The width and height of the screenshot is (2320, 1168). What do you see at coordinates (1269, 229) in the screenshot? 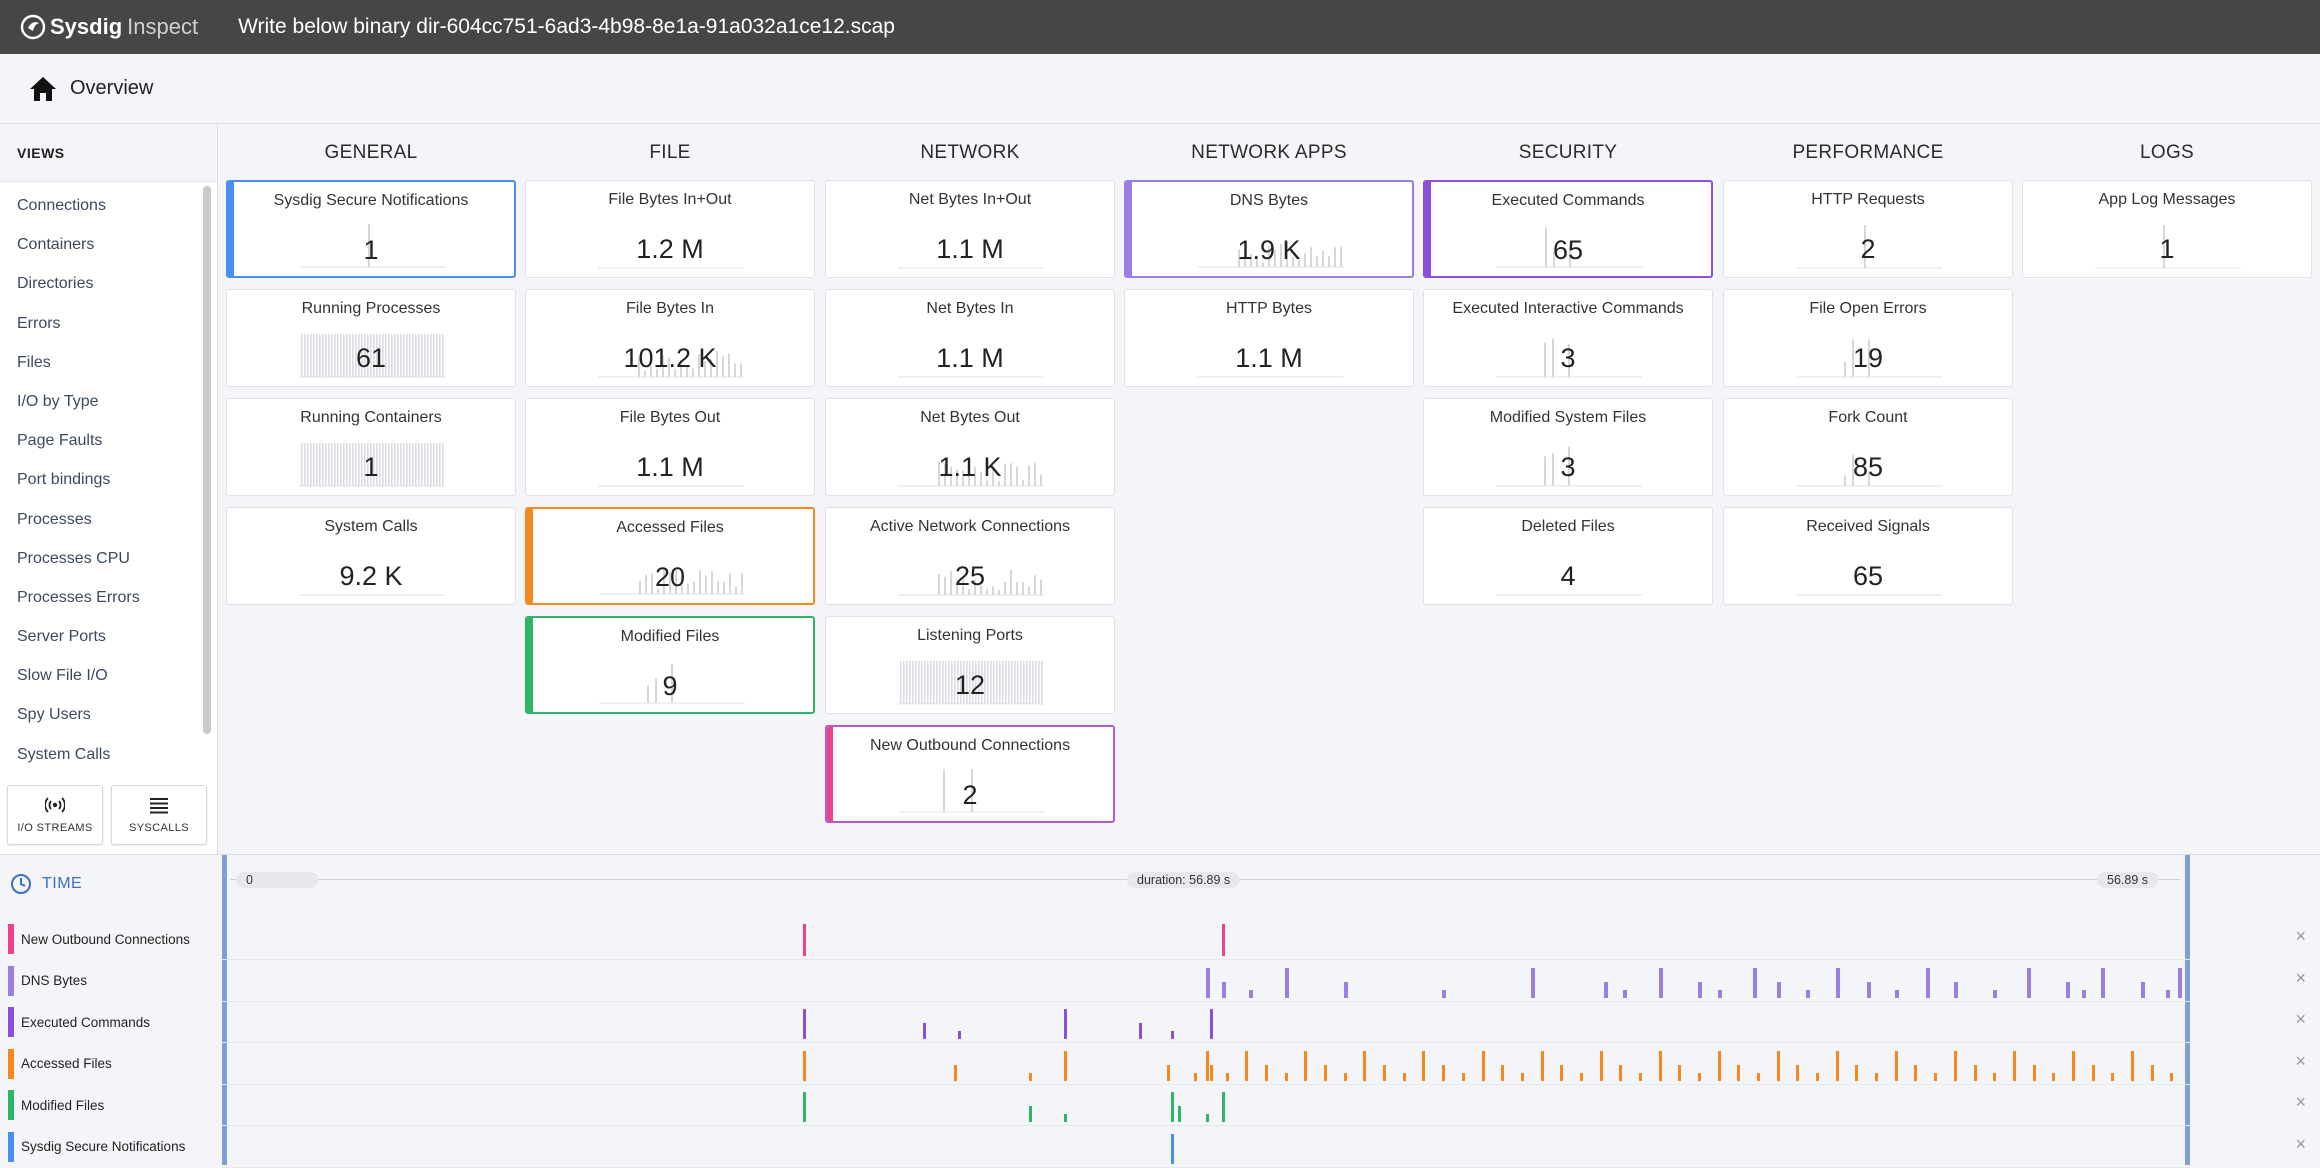
I see `tile-dns-bytes: DNS Bytes 1.9 K` at bounding box center [1269, 229].